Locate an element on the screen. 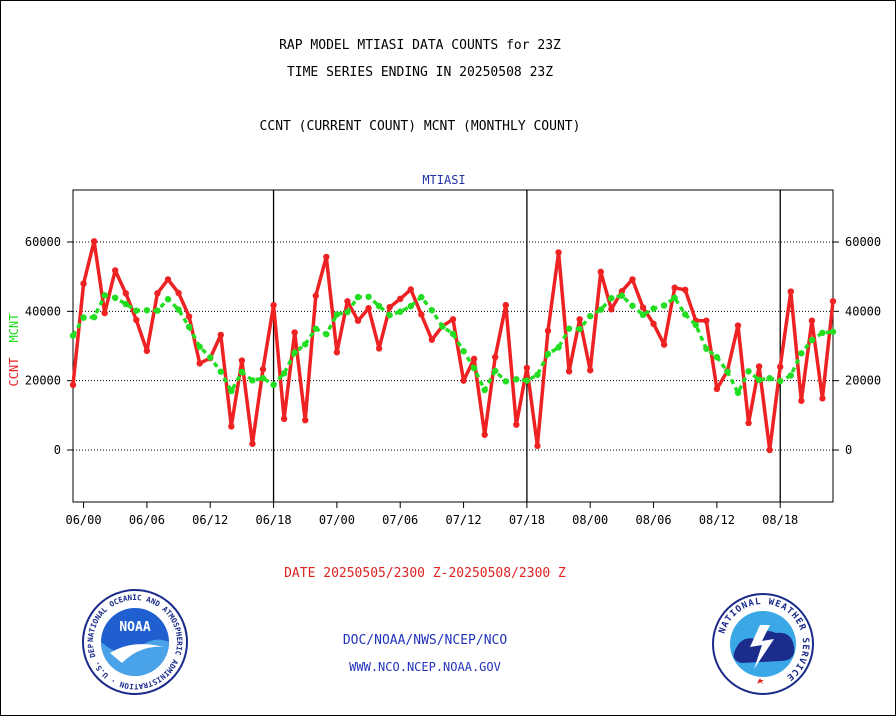  nws-logo: NATIONAL WEATHER SERVICE is located at coordinates (763, 644).